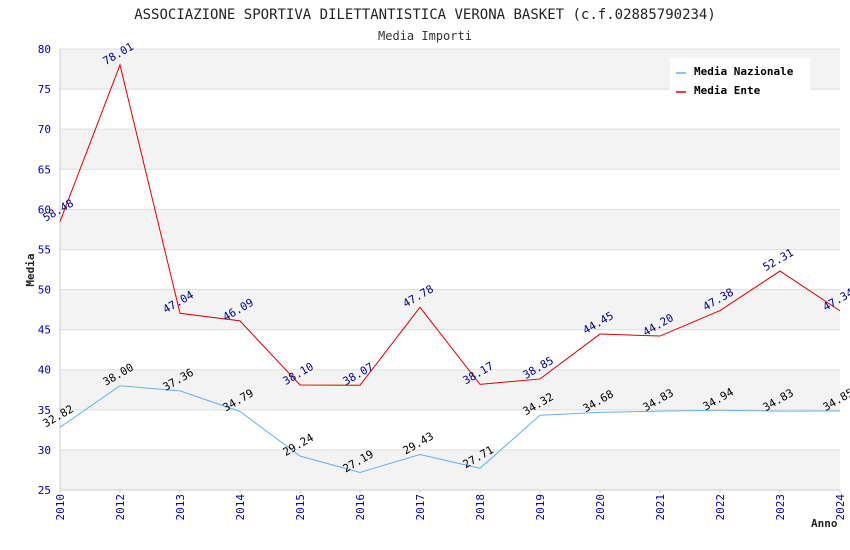 This screenshot has width=850, height=550. Describe the element at coordinates (420, 507) in the screenshot. I see `x-tick-label: 2017` at that location.